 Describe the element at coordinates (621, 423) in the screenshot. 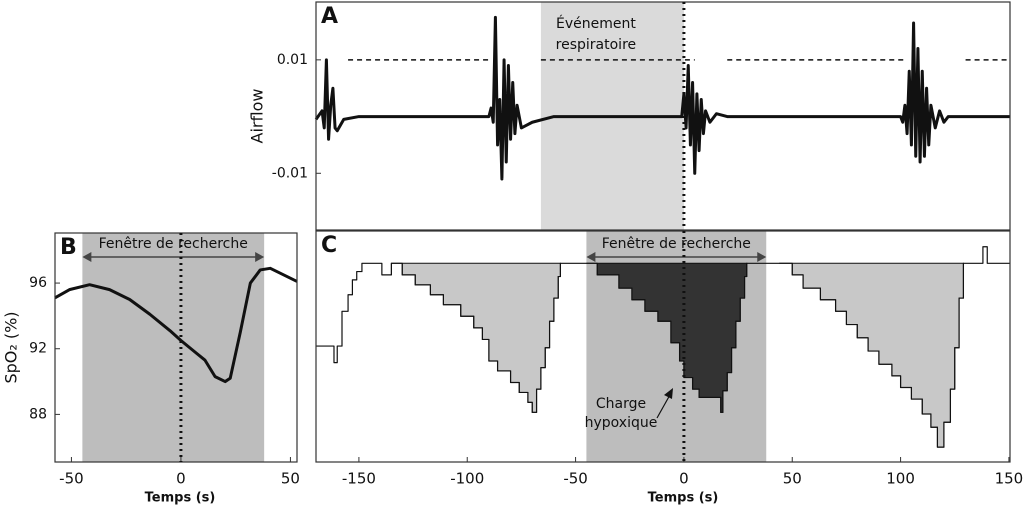

I see `annotation: hypoxique` at that location.